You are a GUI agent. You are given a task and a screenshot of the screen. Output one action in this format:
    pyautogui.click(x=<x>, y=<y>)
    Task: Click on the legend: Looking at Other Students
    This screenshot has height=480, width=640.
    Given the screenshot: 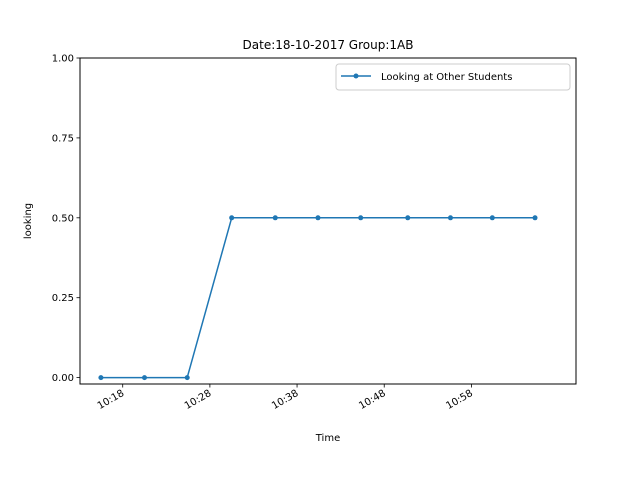 What is the action you would take?
    pyautogui.click(x=453, y=77)
    